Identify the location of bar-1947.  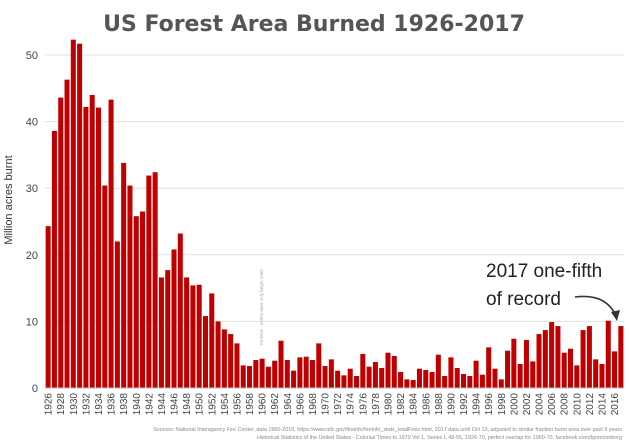
(180, 310).